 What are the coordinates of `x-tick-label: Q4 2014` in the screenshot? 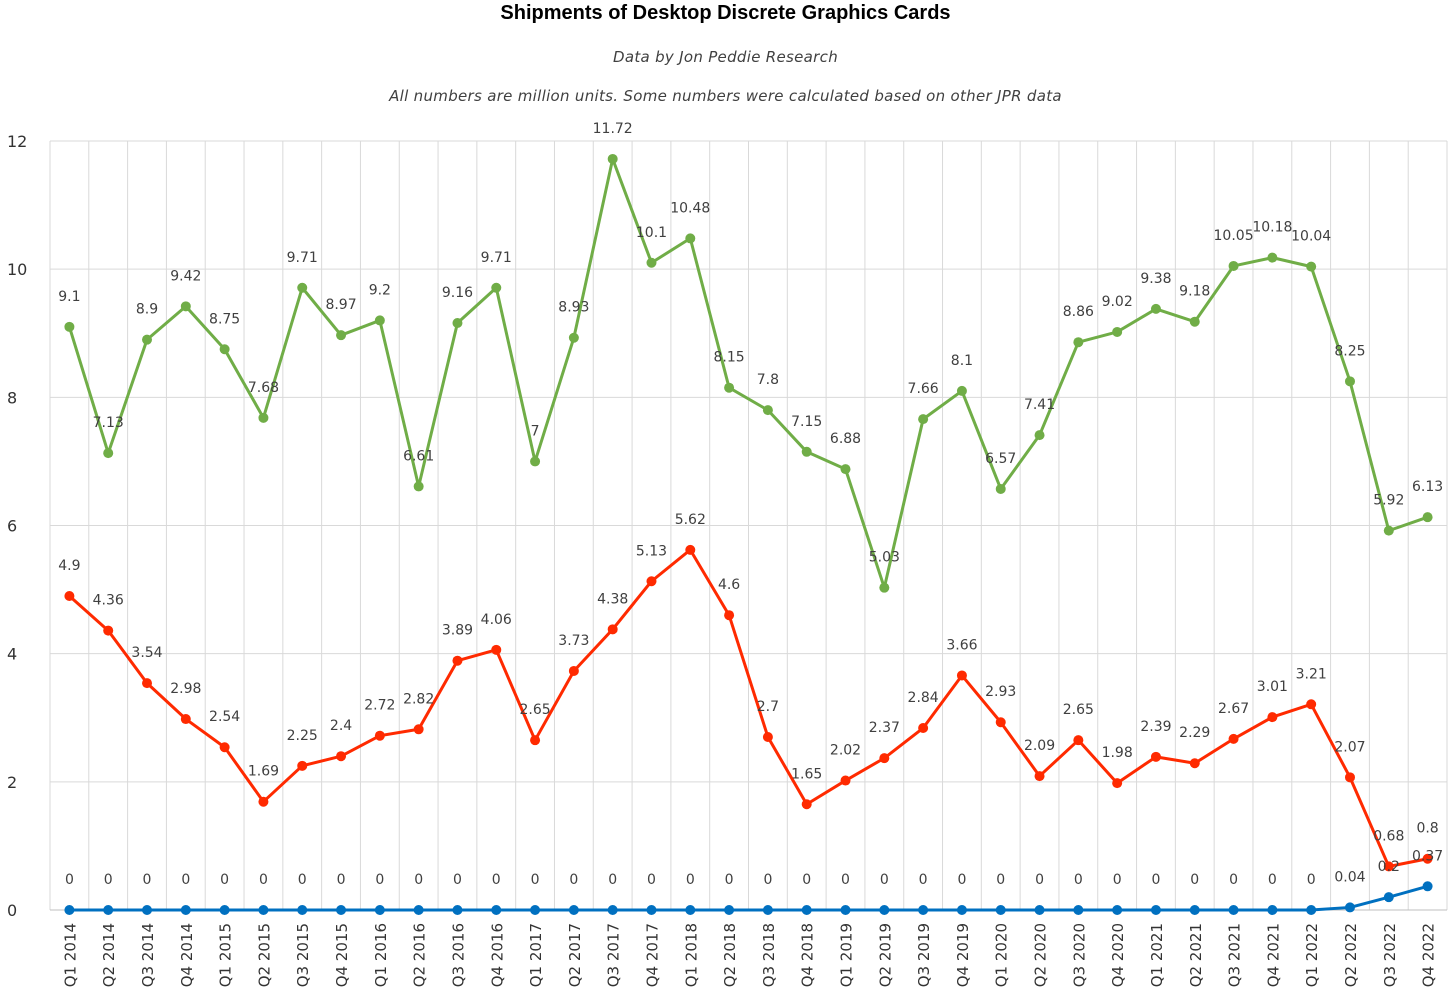 It's located at (187, 955).